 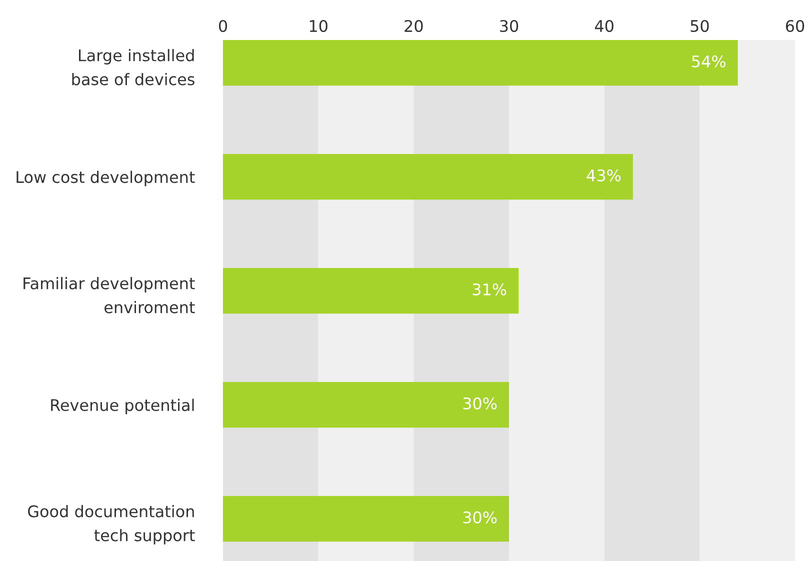 I want to click on data-label: 54%, so click(x=709, y=61).